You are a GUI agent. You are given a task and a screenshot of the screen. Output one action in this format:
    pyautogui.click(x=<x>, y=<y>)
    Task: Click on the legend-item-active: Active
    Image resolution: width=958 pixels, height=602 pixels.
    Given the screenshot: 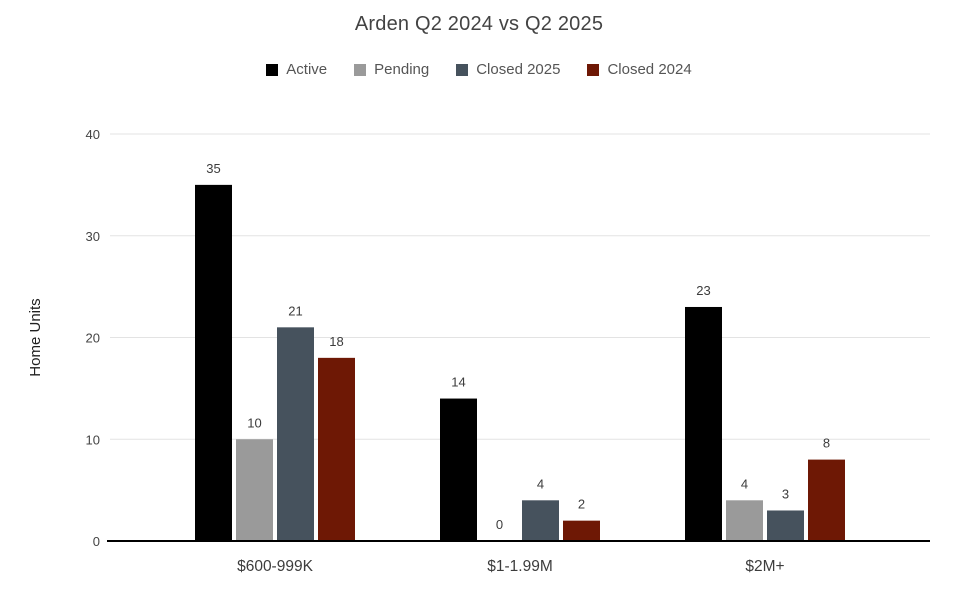 What is the action you would take?
    pyautogui.click(x=296, y=69)
    